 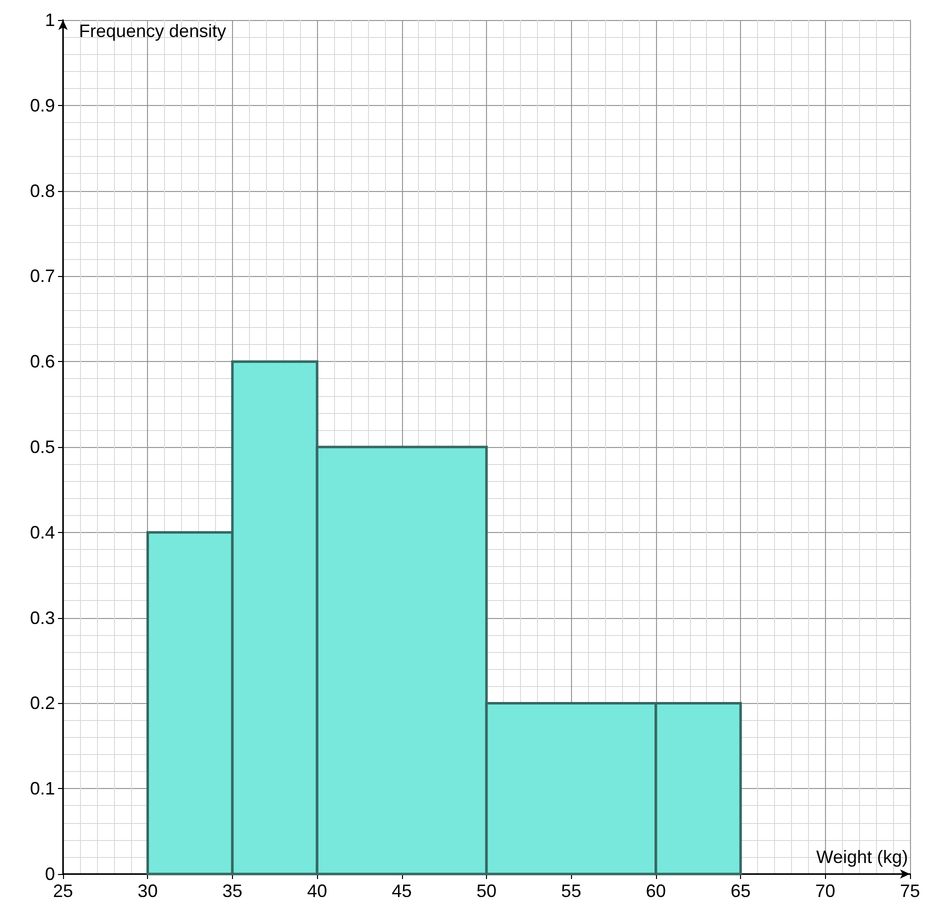 What do you see at coordinates (42, 618) in the screenshot?
I see `y-tick-label: 0.3` at bounding box center [42, 618].